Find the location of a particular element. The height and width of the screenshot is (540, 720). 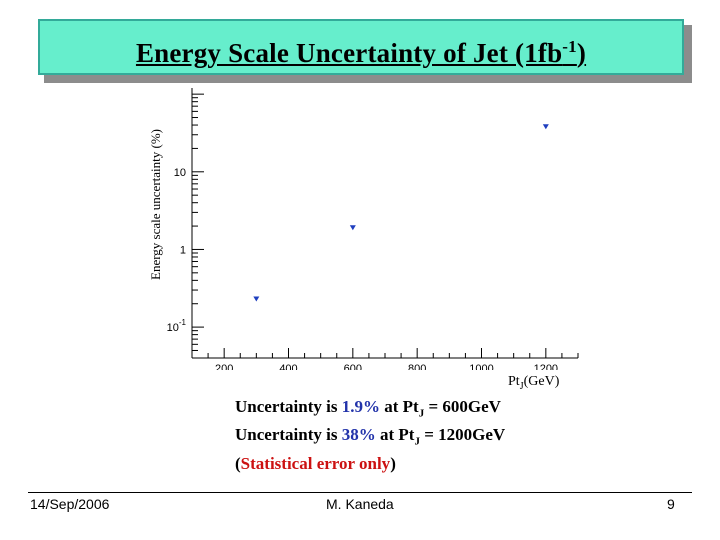

y-tick-label: 10 is located at coordinates (180, 173).